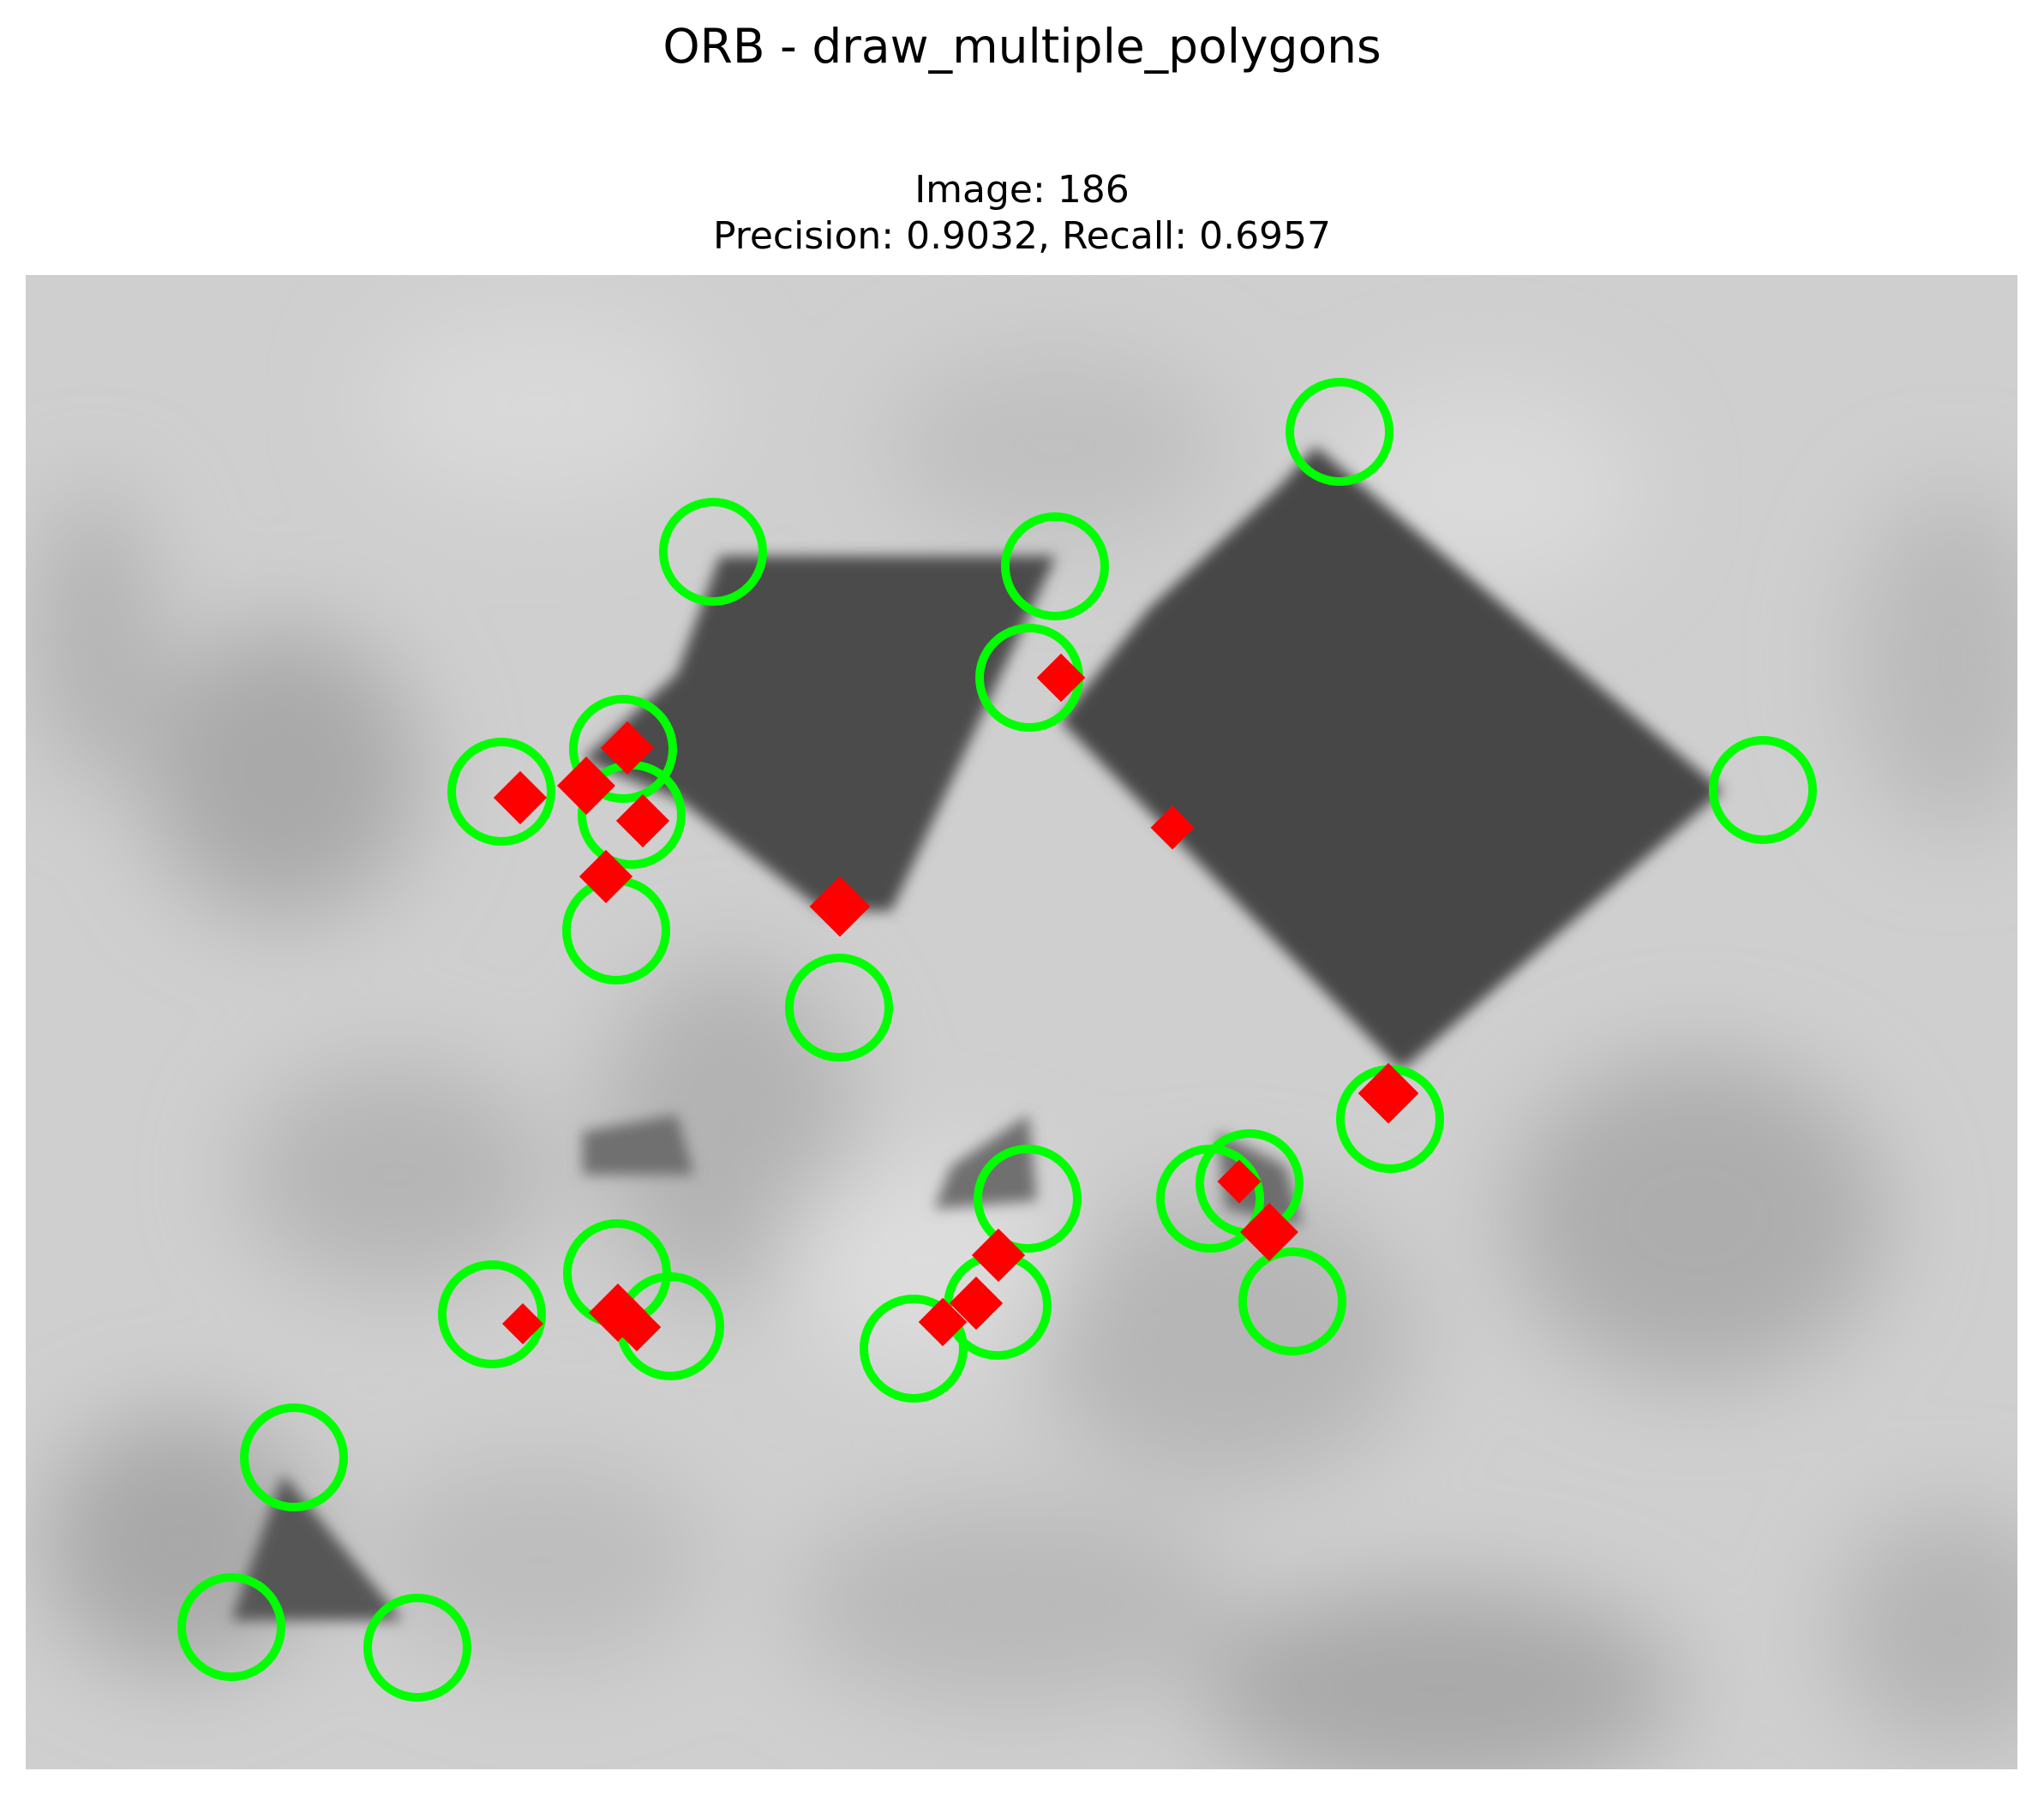  What do you see at coordinates (1391, 758) in the screenshot?
I see `diamond-shape` at bounding box center [1391, 758].